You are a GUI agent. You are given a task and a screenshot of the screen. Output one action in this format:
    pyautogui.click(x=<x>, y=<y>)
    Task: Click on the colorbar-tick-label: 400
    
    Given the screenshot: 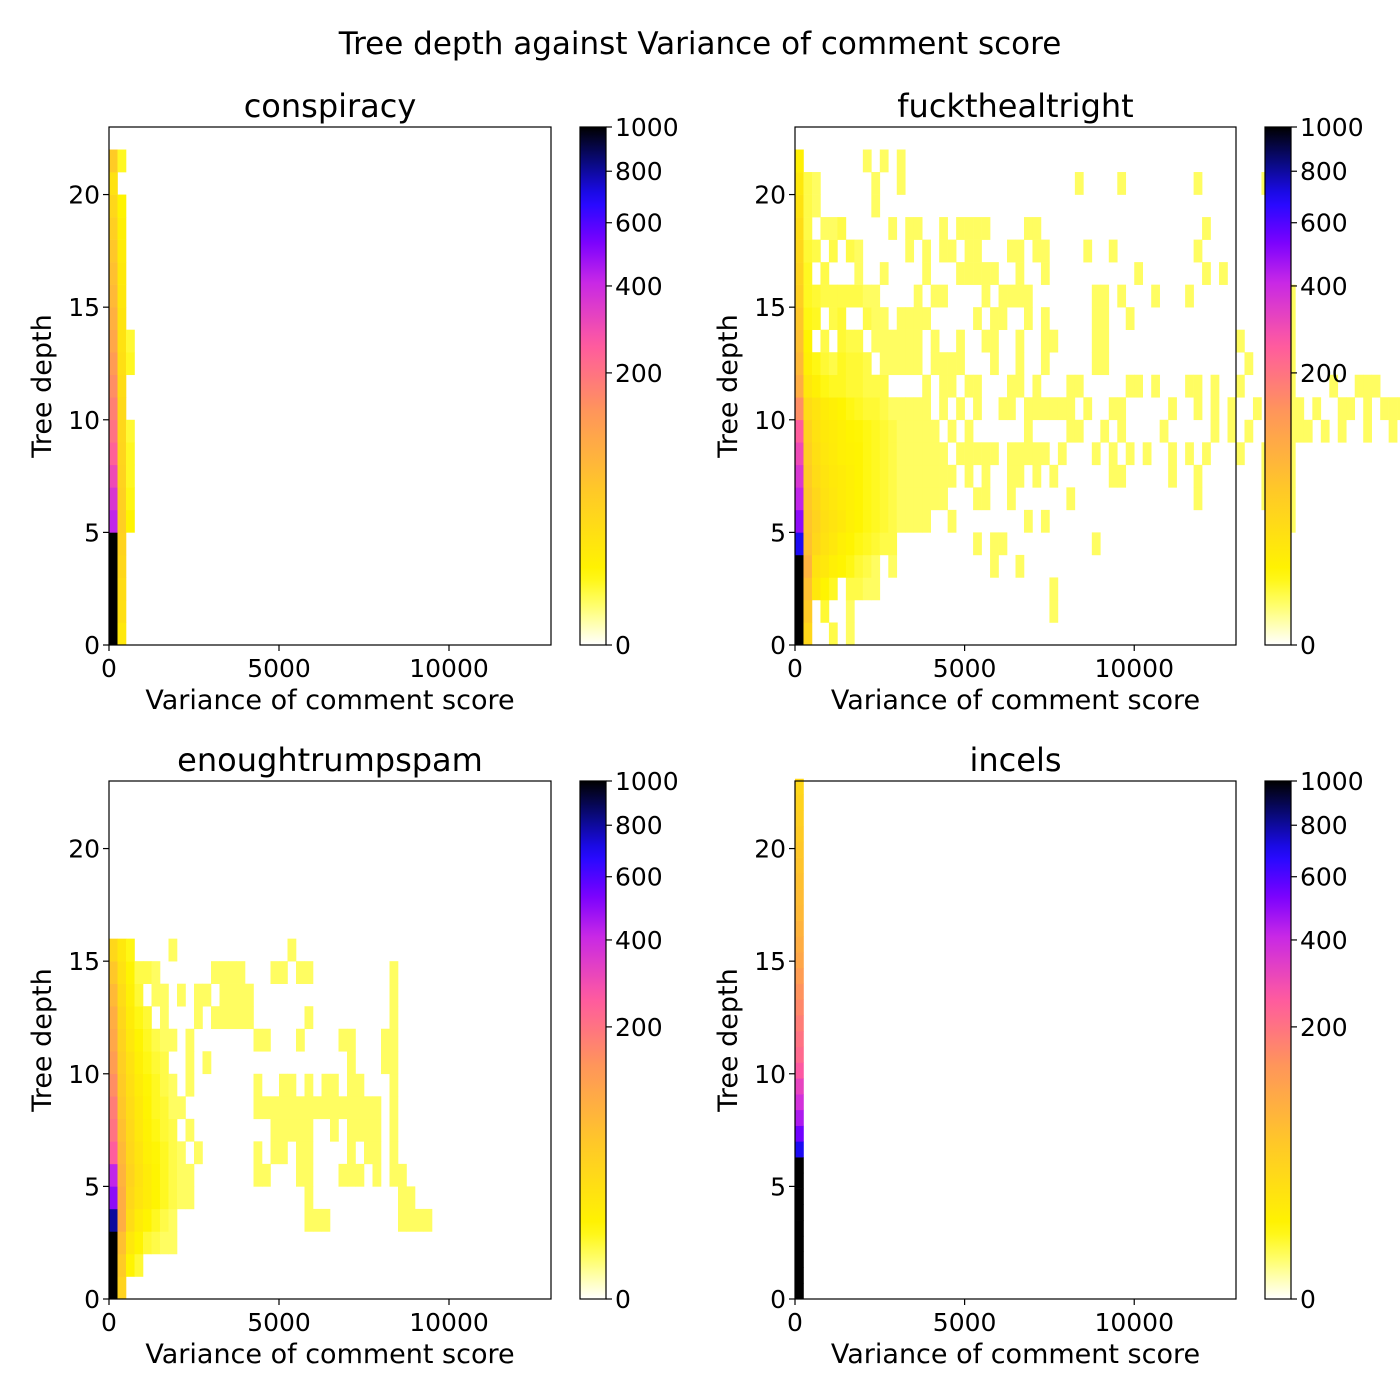 What is the action you would take?
    pyautogui.click(x=1324, y=286)
    